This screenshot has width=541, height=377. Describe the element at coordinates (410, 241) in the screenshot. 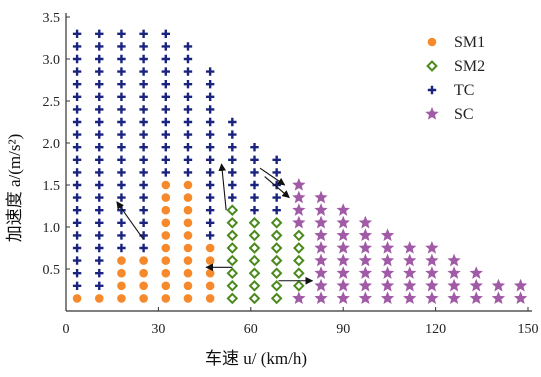

I see `series-sc` at that location.